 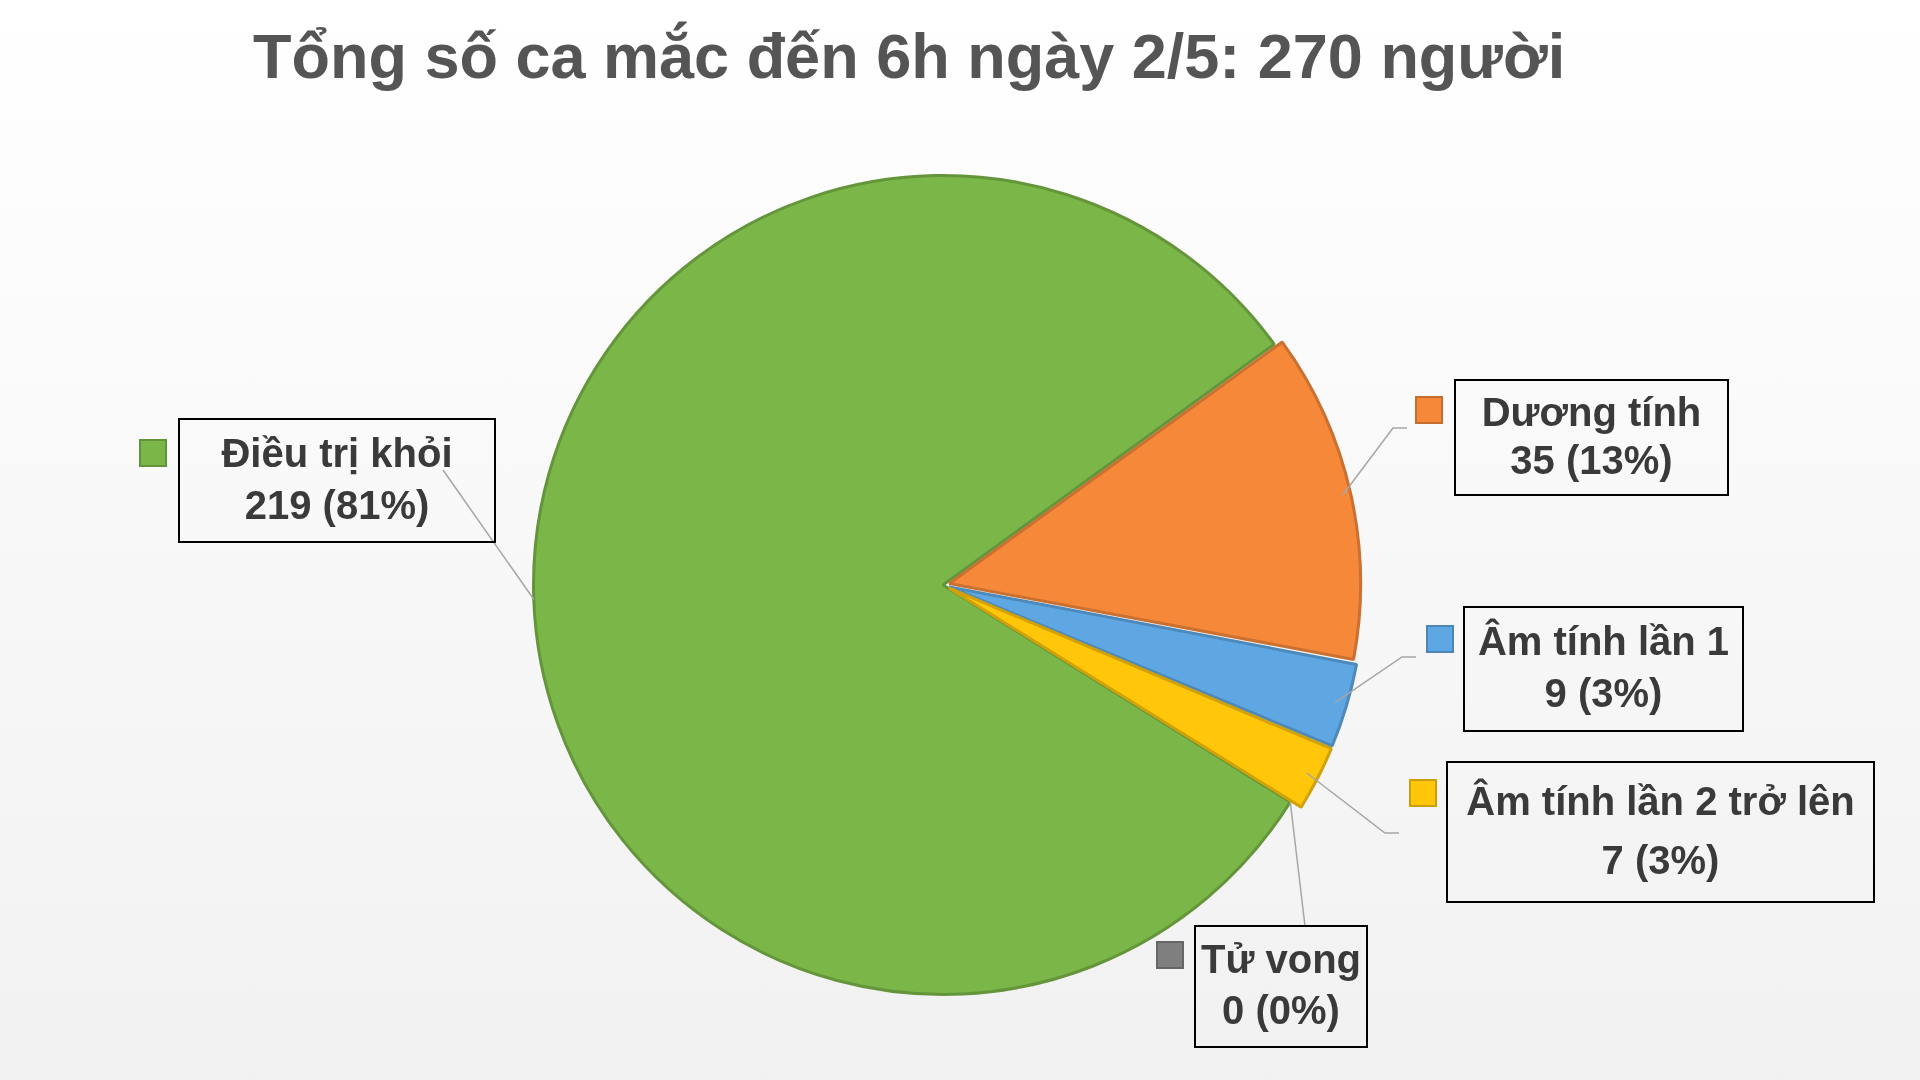 What do you see at coordinates (1591, 459) in the screenshot?
I see `data-label: 35 (13%)` at bounding box center [1591, 459].